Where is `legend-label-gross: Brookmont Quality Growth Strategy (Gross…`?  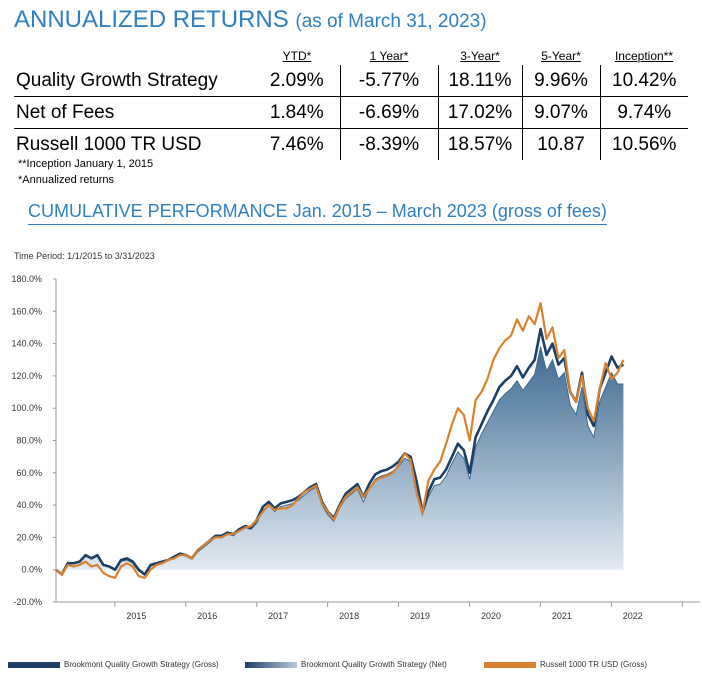
legend-label-gross: Brookmont Quality Growth Strategy (Gross… is located at coordinates (141, 664).